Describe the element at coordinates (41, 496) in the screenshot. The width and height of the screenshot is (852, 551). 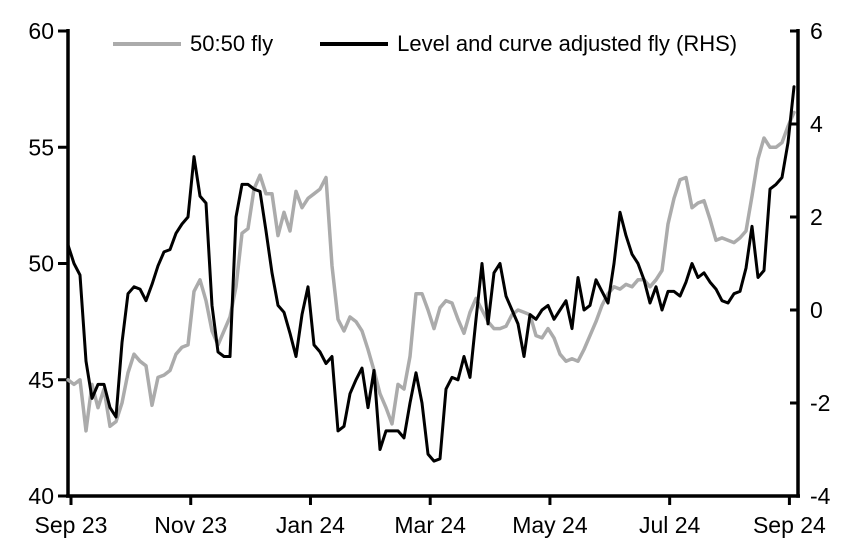
I see `y-axis-left-tick-label: 40` at that location.